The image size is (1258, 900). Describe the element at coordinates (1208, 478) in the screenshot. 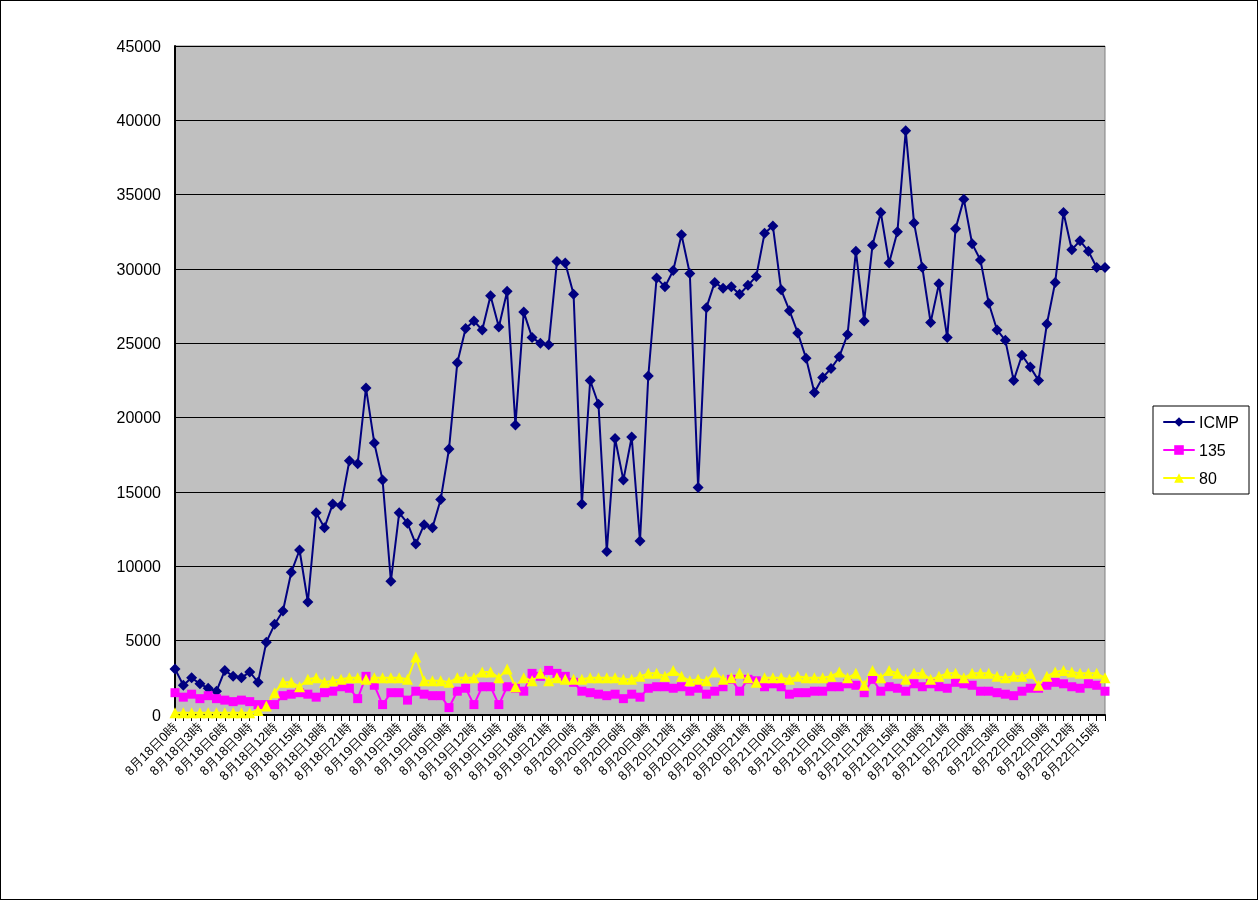

I see `legend-label: 80` at that location.